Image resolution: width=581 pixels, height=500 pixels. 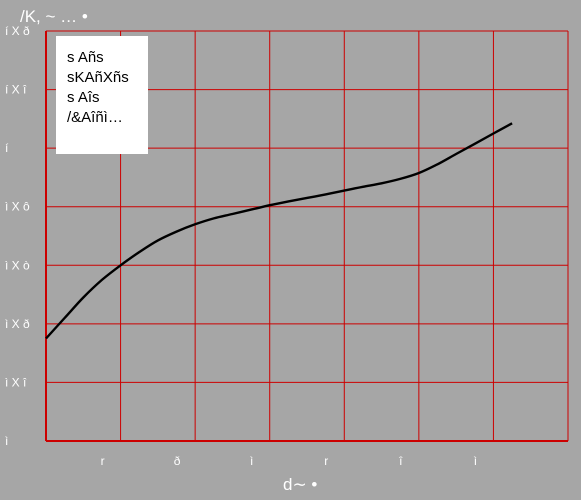 I want to click on legend-box, so click(x=102, y=95).